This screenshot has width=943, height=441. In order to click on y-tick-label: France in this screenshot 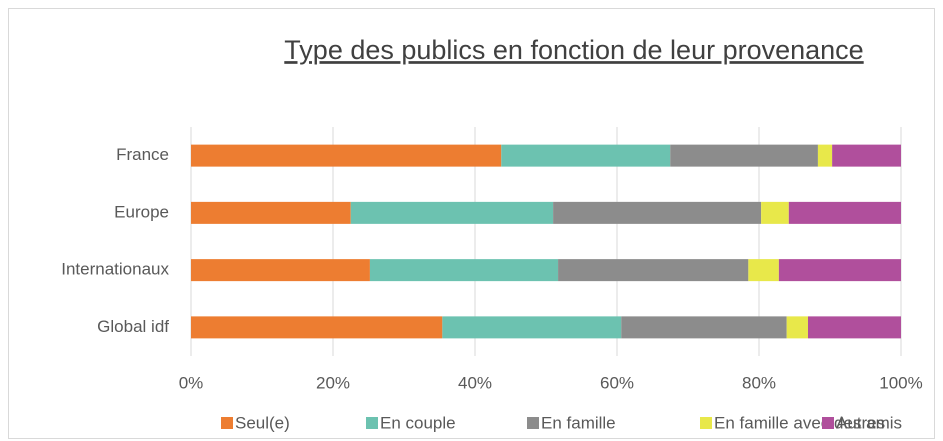, I will do `click(142, 154)`.